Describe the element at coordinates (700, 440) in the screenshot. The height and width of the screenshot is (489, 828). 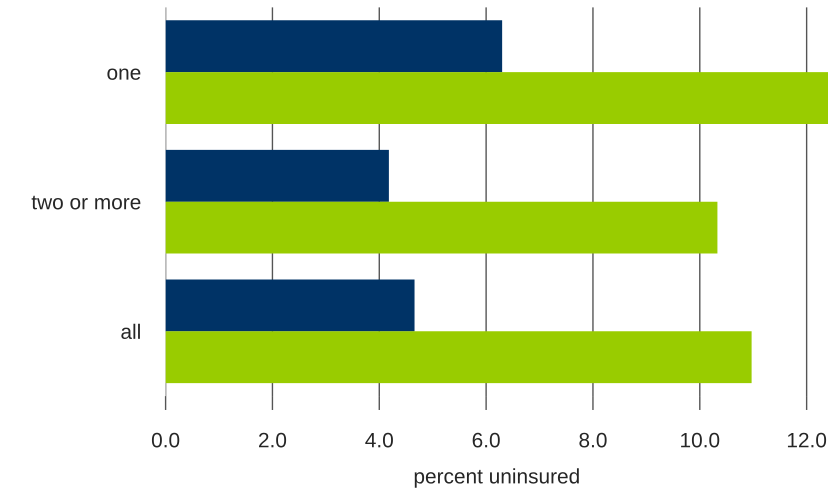
I see `x-tick-label: 10.0` at that location.